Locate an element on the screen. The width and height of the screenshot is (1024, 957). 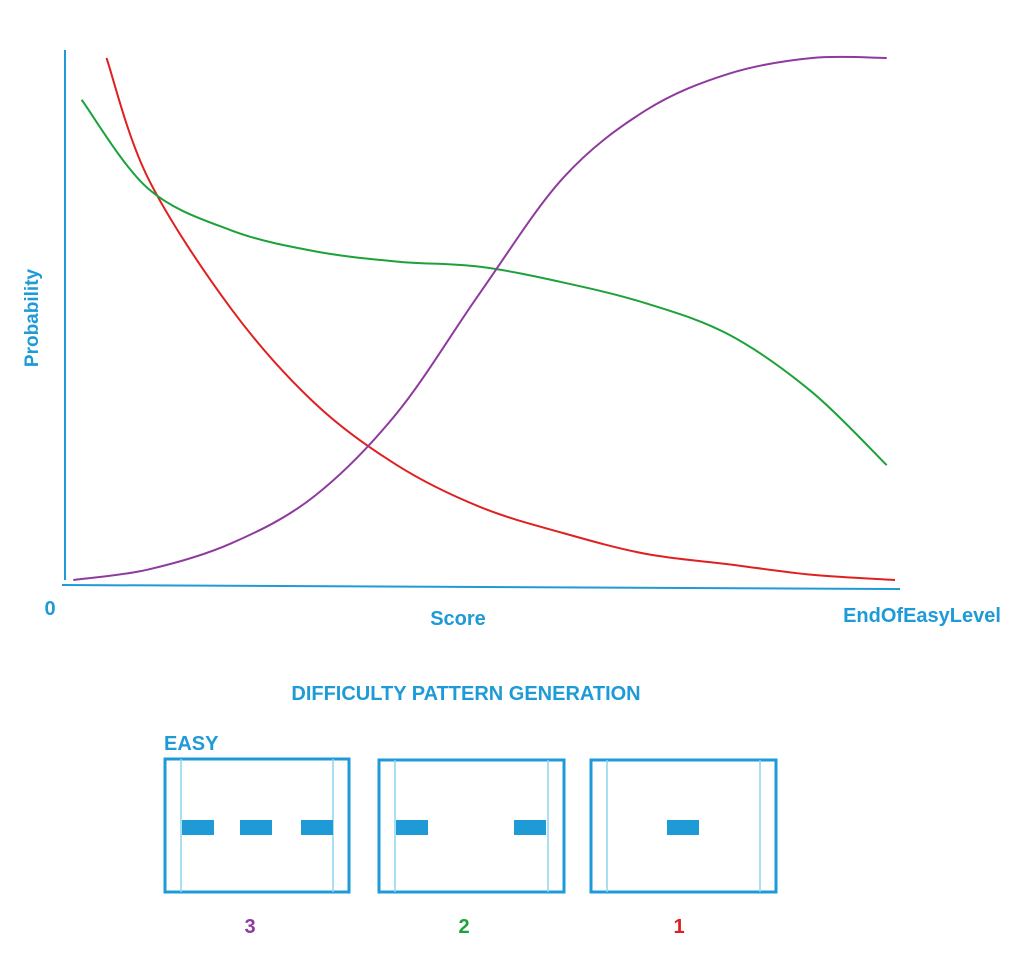
pattern-3: 3 is located at coordinates (257, 847).